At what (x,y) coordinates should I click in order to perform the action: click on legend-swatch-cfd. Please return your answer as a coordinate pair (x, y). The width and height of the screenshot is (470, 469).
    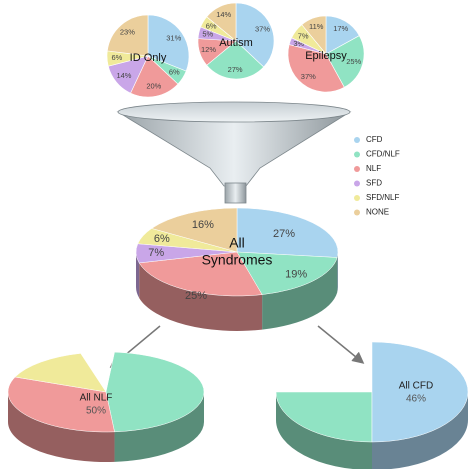
    Looking at the image, I should click on (357, 140).